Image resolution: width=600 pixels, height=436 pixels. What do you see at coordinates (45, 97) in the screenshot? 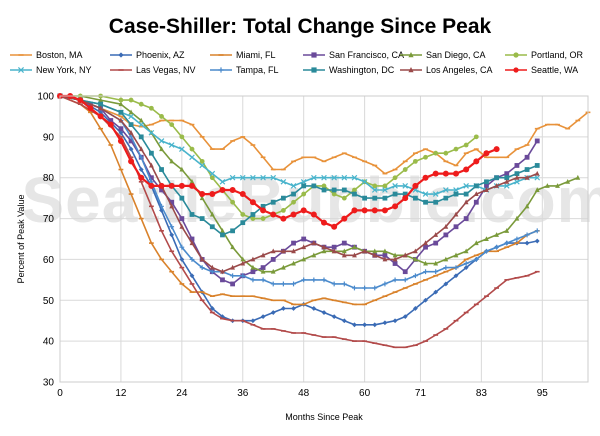
I see `y-tick-label: 100` at bounding box center [45, 97].